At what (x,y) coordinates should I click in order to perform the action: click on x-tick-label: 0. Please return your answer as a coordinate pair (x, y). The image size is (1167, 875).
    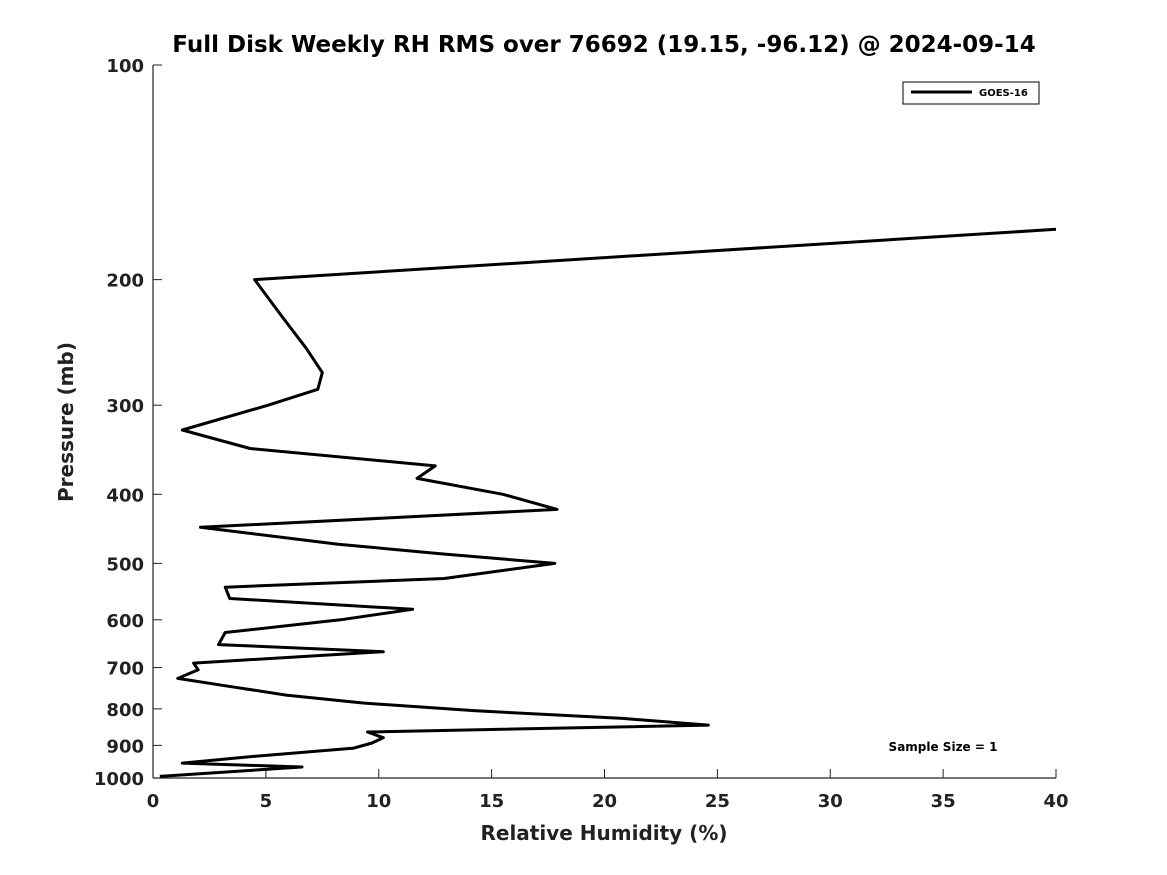
    Looking at the image, I should click on (153, 801).